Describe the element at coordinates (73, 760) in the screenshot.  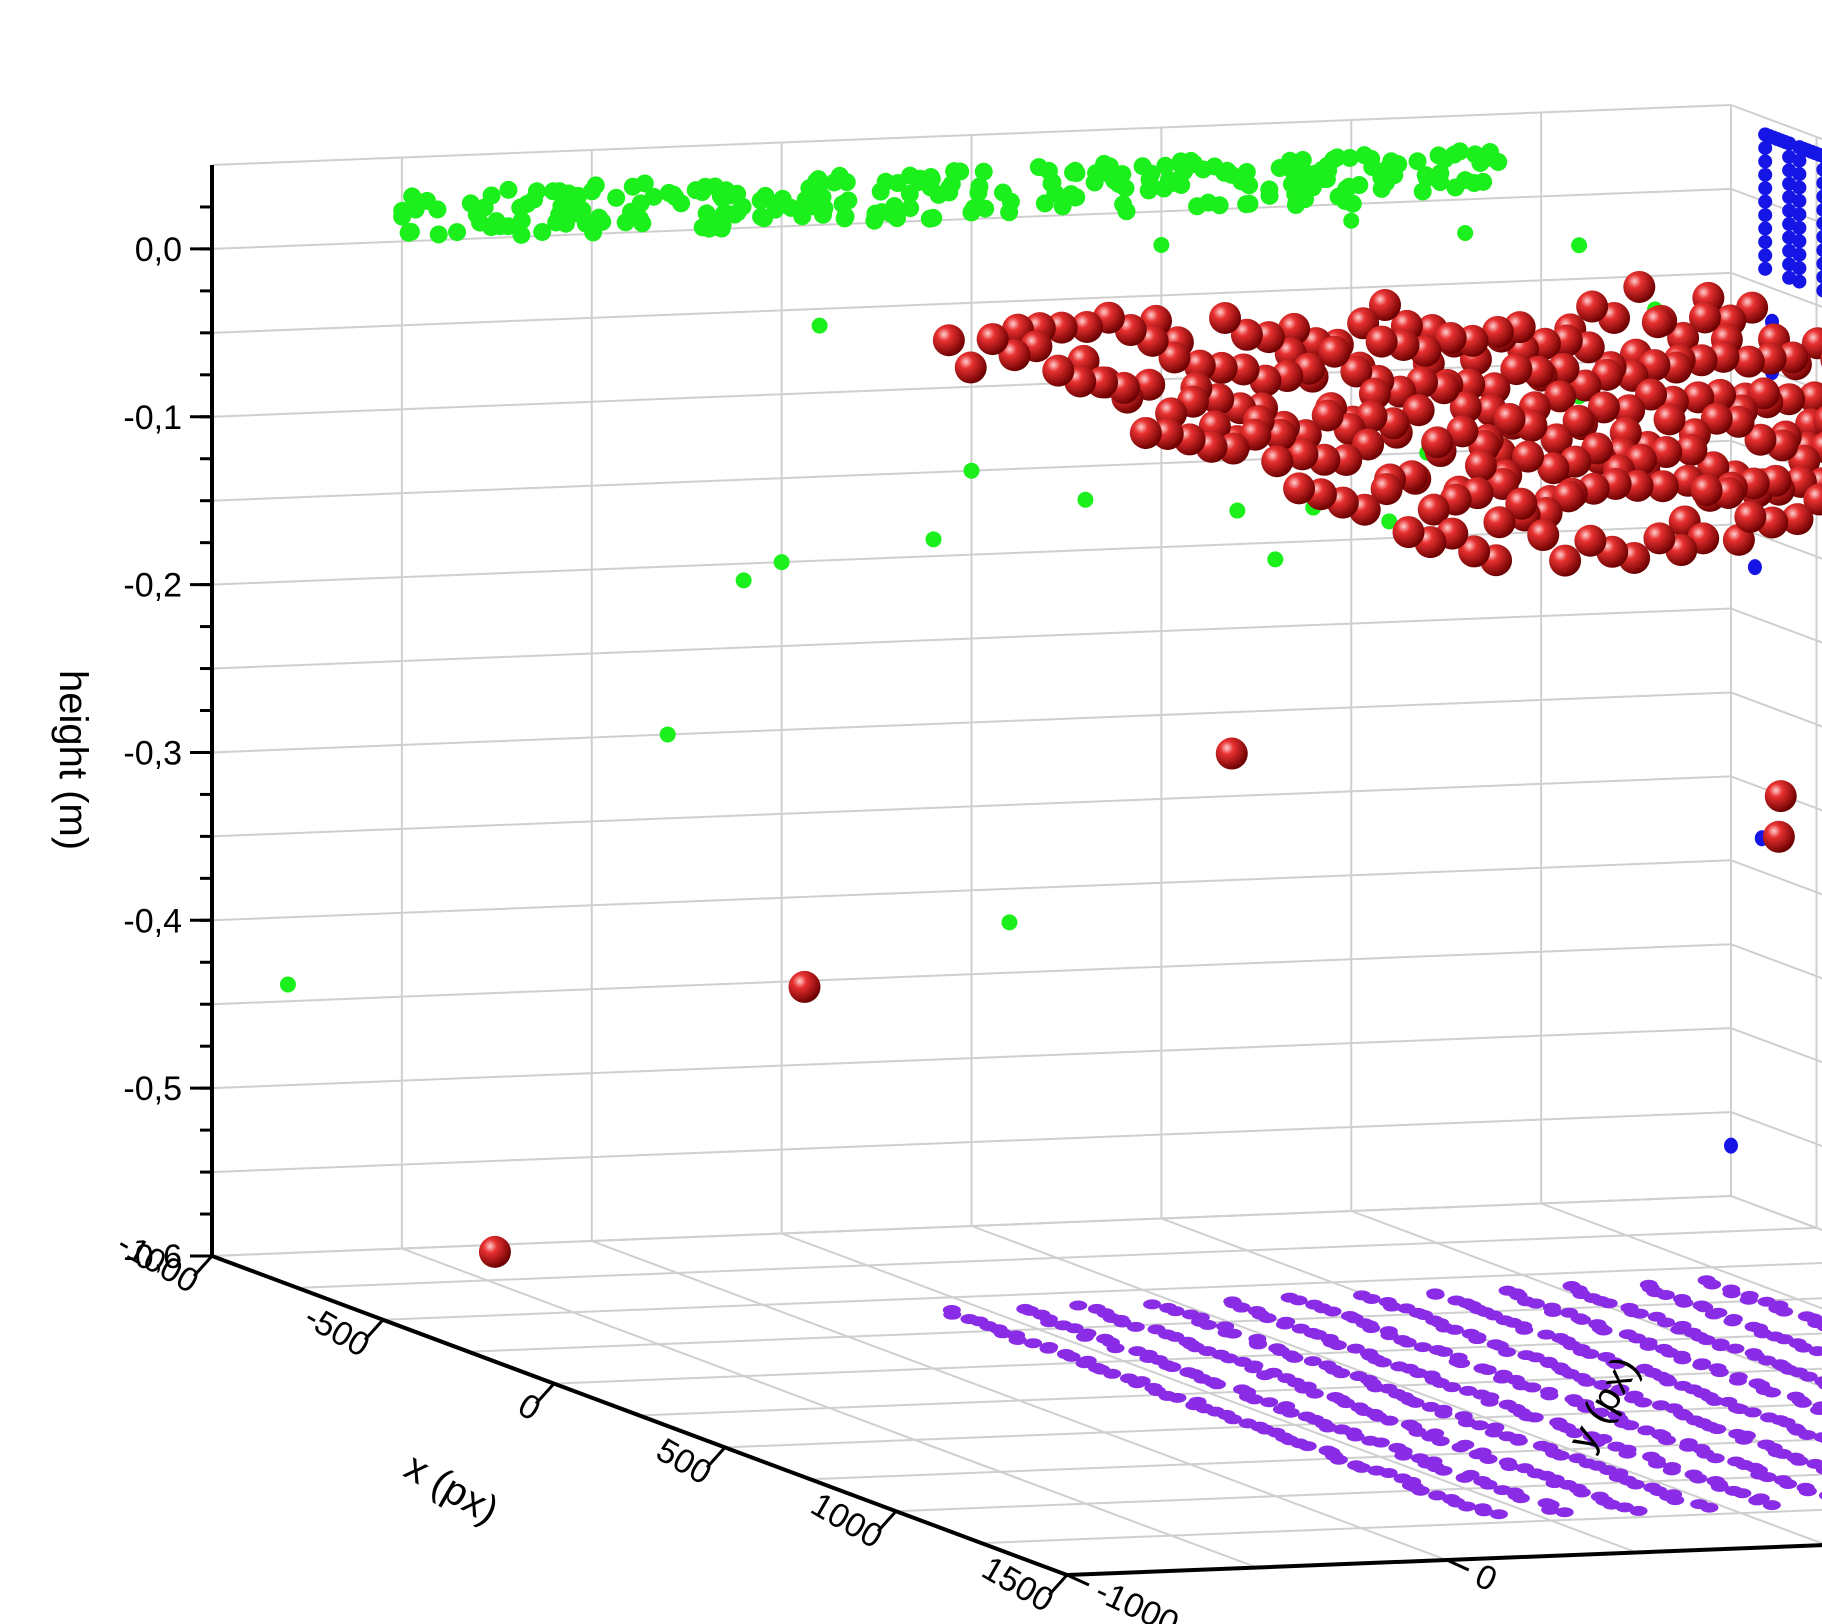
I see `z-axis-title: height (m)` at that location.